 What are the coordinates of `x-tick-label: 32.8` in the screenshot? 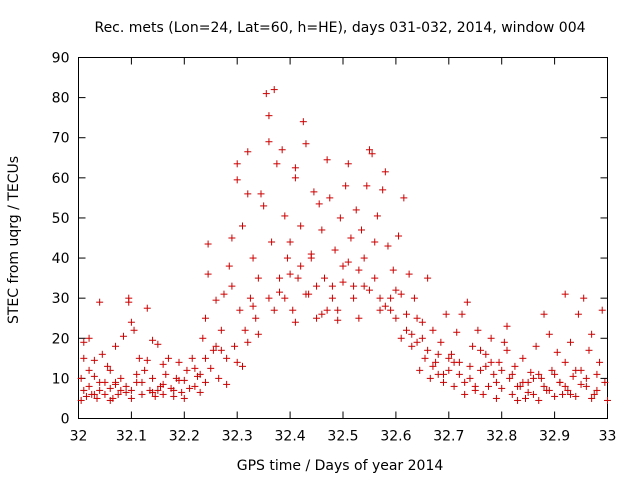 It's located at (501, 437).